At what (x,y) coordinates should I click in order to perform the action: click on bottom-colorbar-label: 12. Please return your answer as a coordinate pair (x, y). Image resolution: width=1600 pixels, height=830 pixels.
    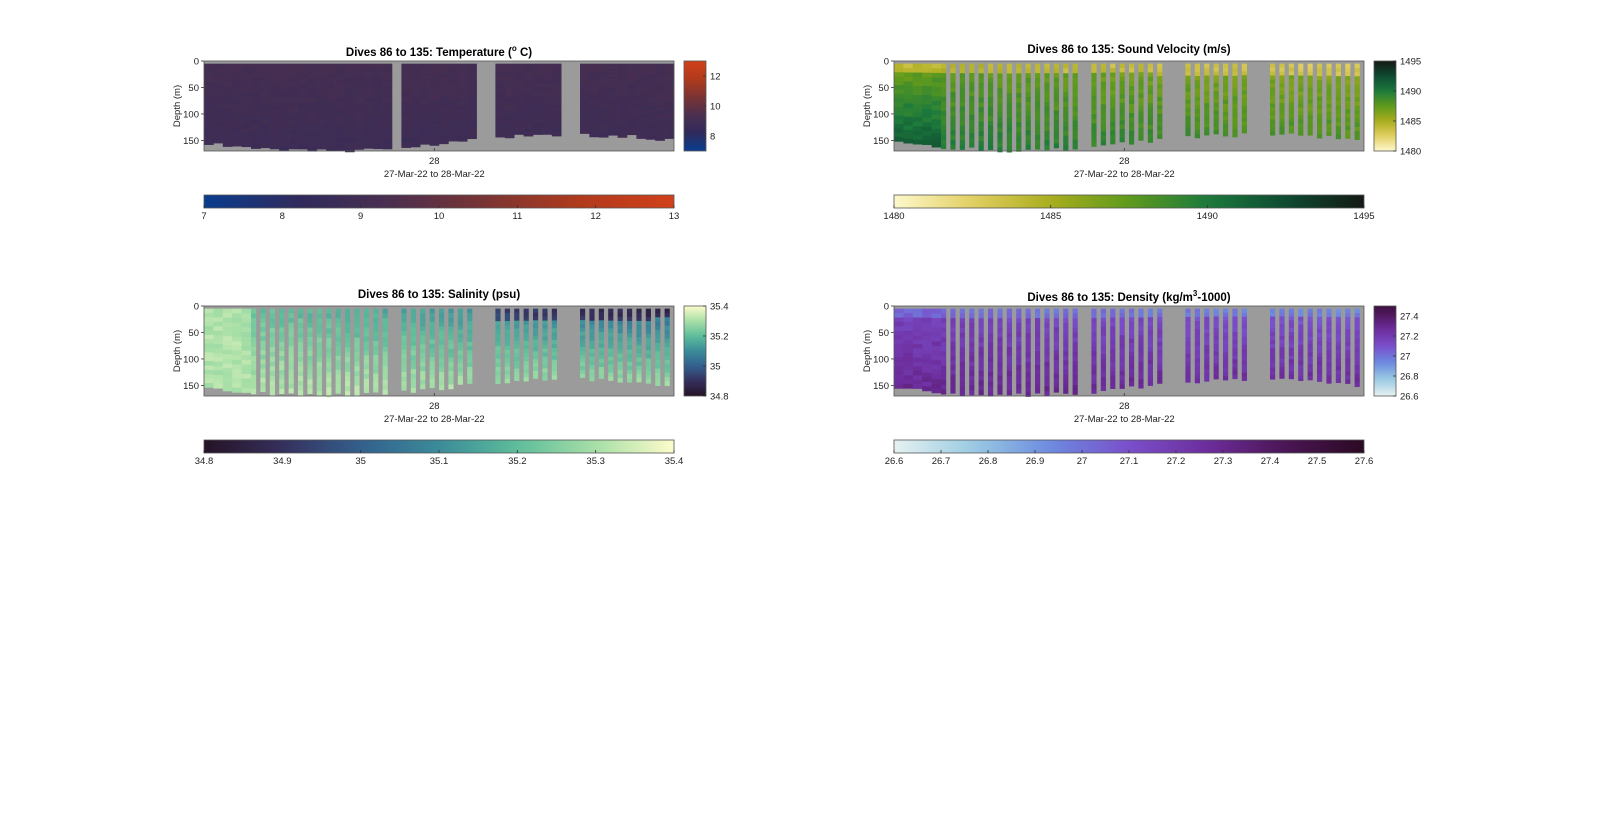
    Looking at the image, I should click on (595, 216).